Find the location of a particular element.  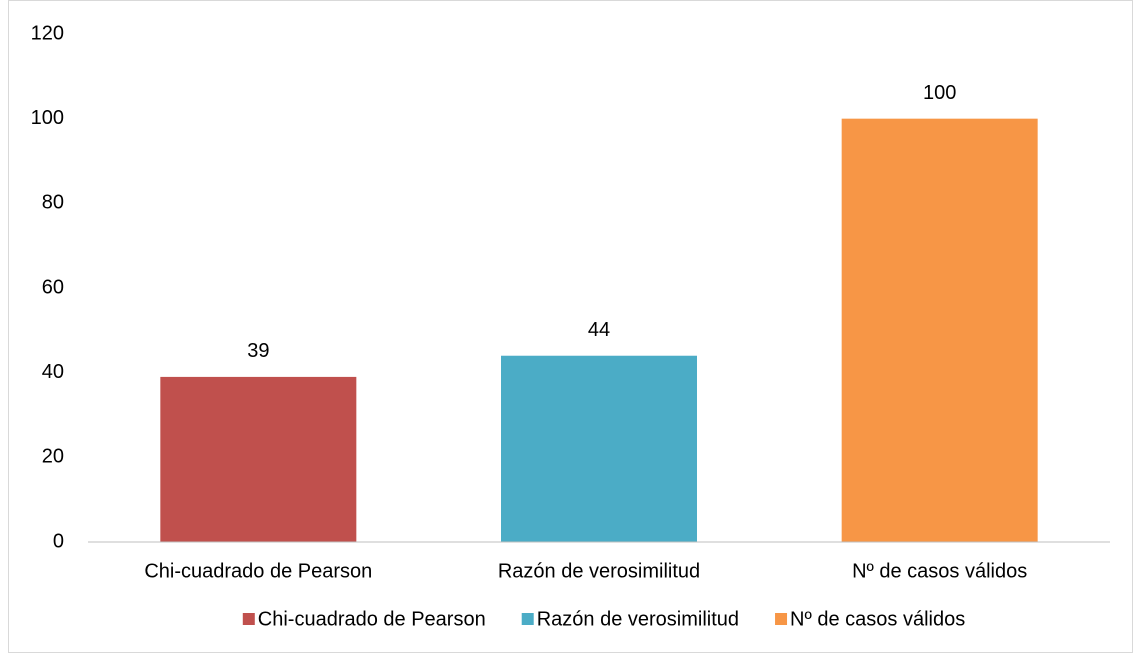

y-tick-label: 20 is located at coordinates (53, 457).